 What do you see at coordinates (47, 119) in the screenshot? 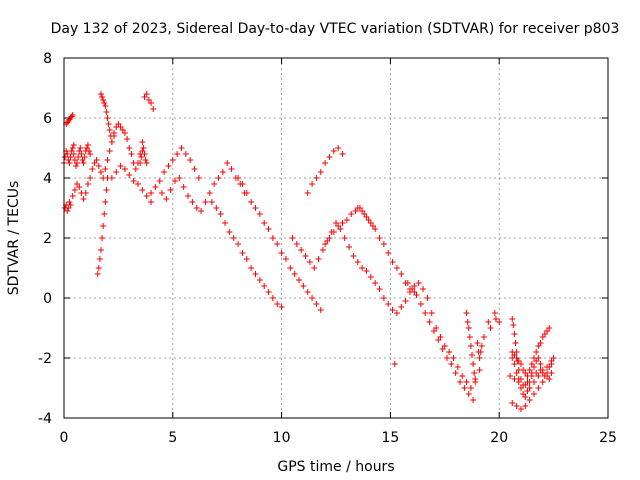
I see `y-tick-label: 6` at bounding box center [47, 119].